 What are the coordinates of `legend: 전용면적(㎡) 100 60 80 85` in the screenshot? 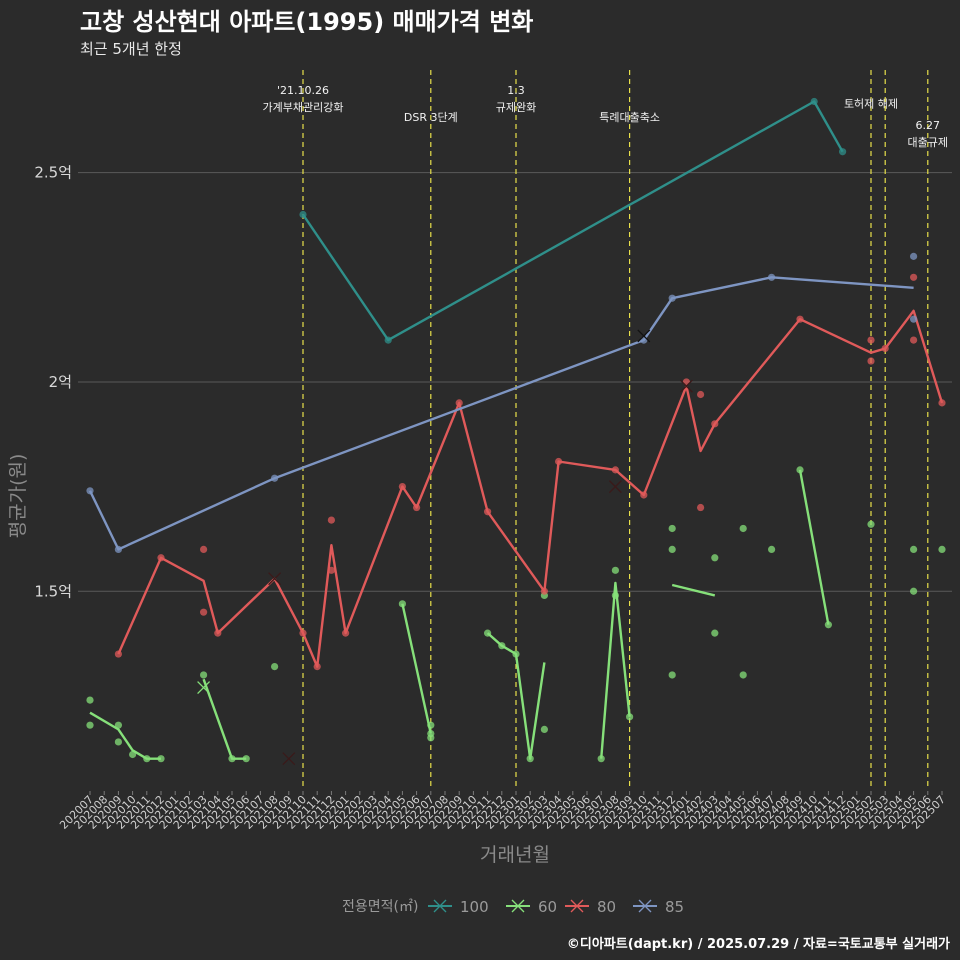 It's located at (513, 907).